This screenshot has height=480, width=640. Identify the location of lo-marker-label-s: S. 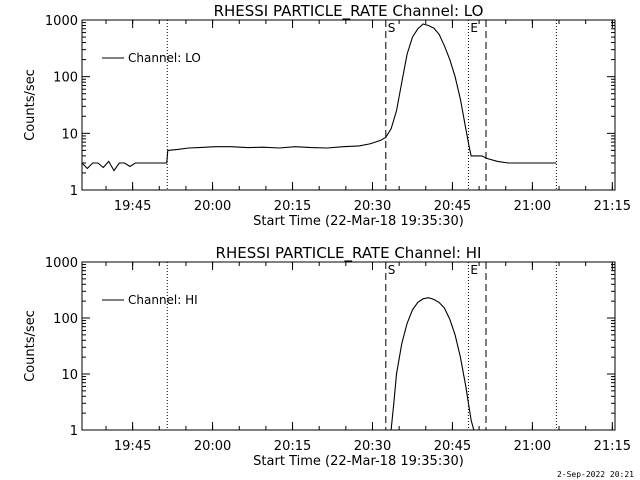
(392, 28).